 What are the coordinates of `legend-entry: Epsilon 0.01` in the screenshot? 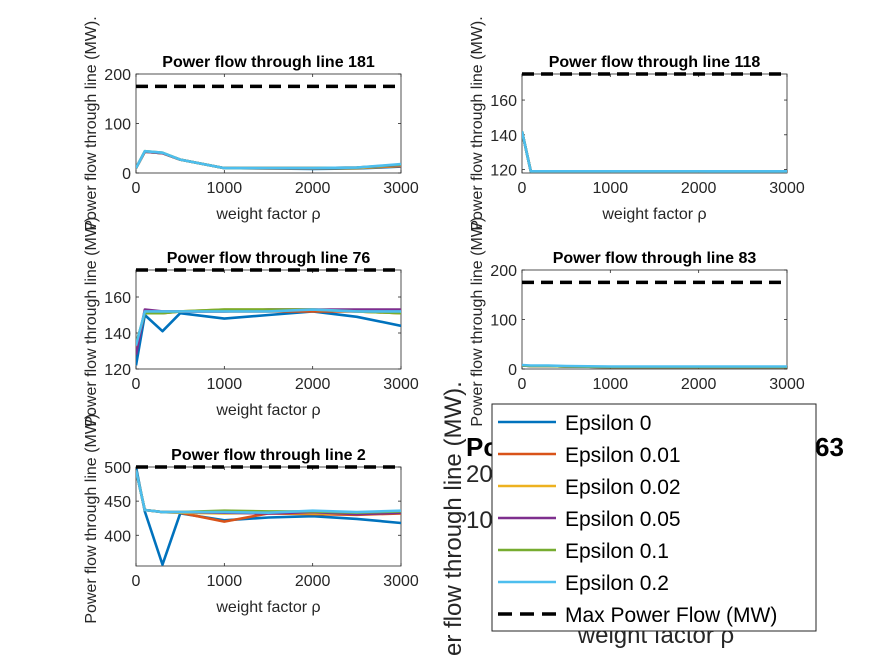 It's located at (589, 455).